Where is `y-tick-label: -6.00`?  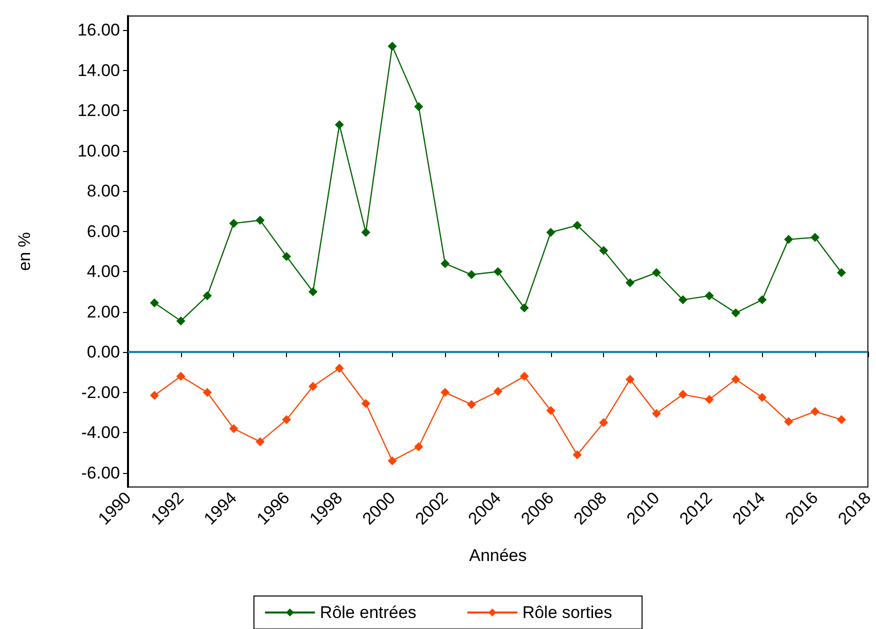 y-tick-label: -6.00 is located at coordinates (100, 472).